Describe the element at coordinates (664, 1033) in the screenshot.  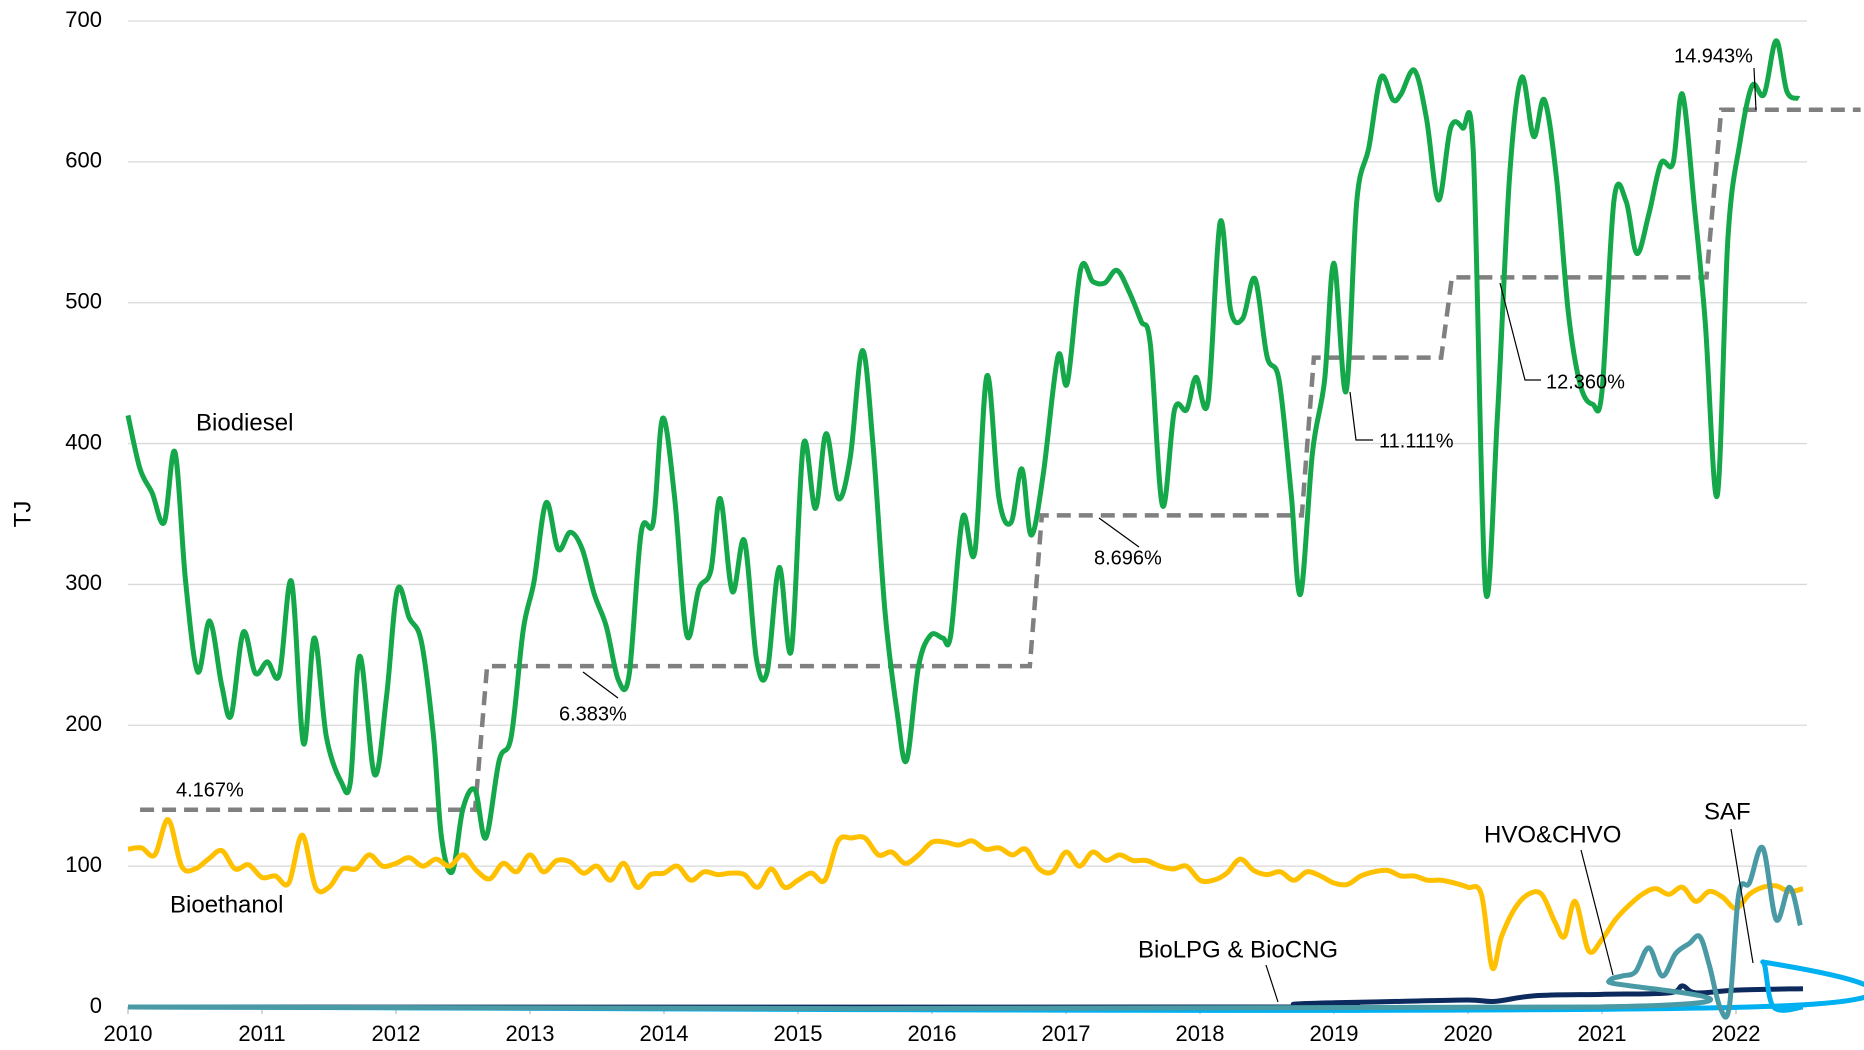
I see `x-tick-label: 2014` at that location.